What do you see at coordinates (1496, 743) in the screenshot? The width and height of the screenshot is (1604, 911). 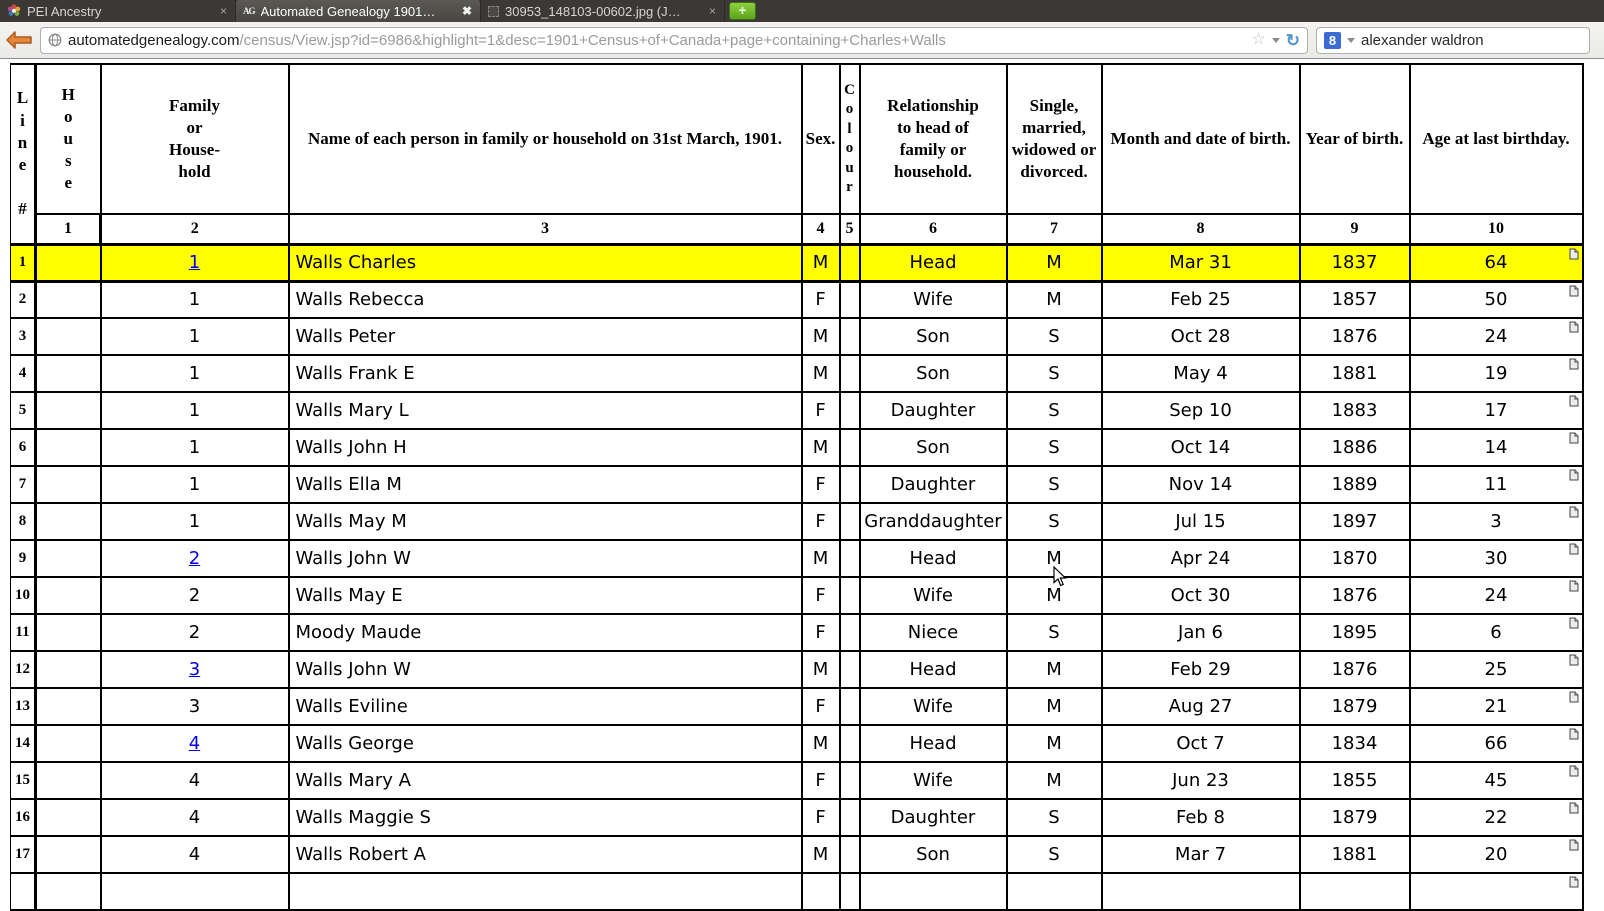 I see `age-value: 66` at bounding box center [1496, 743].